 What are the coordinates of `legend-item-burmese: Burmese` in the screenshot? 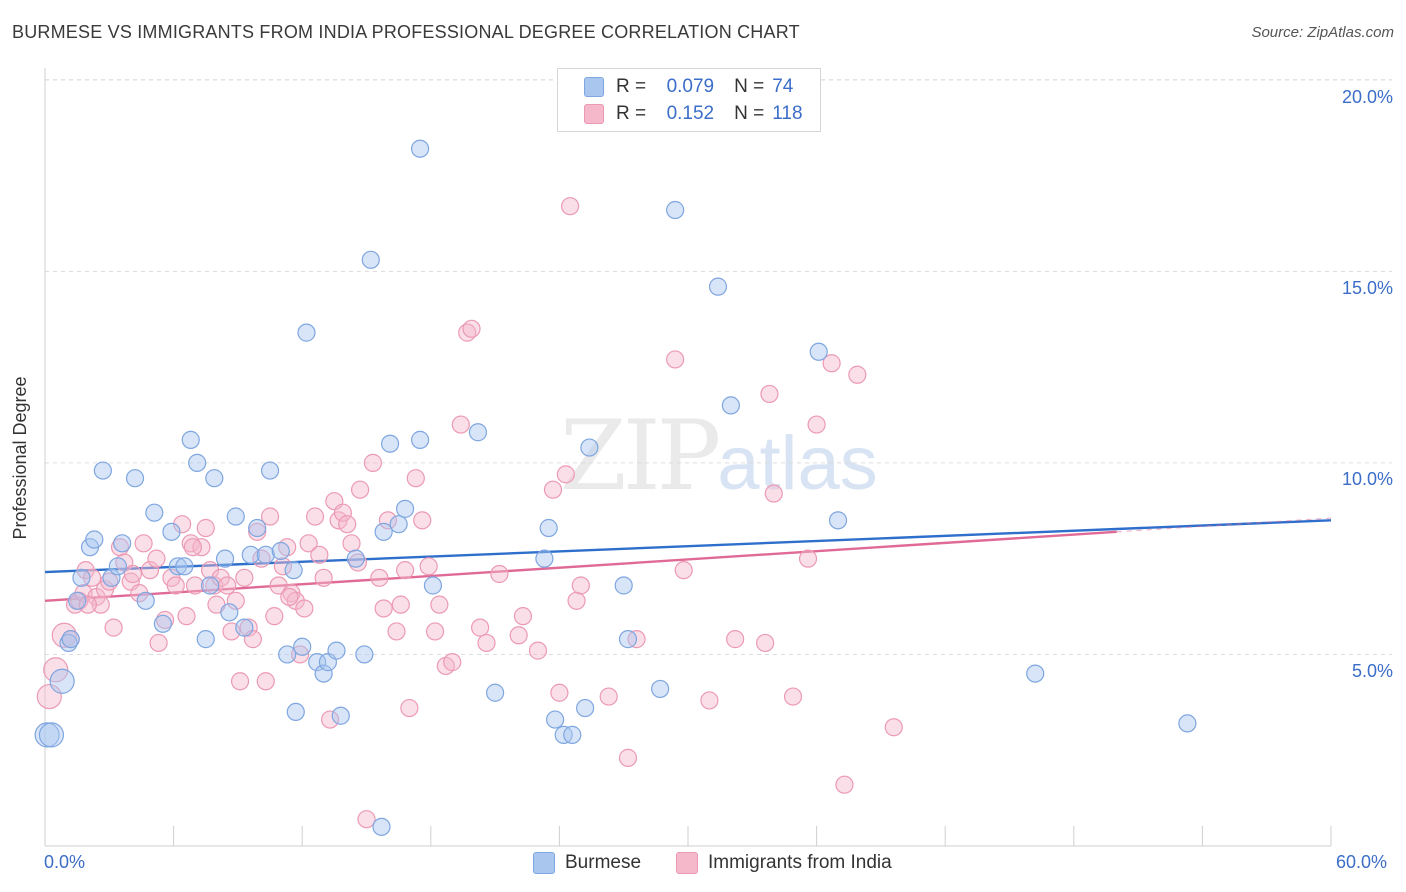 It's located at (587, 863).